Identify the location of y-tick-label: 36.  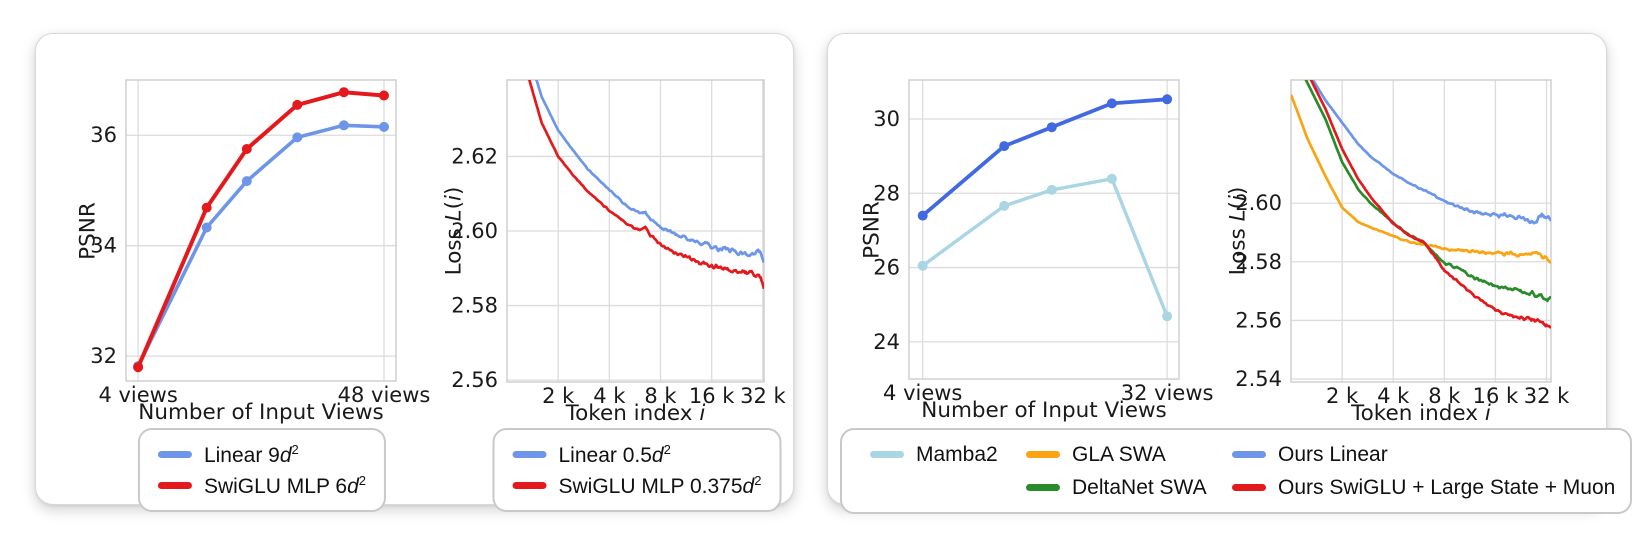
(103, 135).